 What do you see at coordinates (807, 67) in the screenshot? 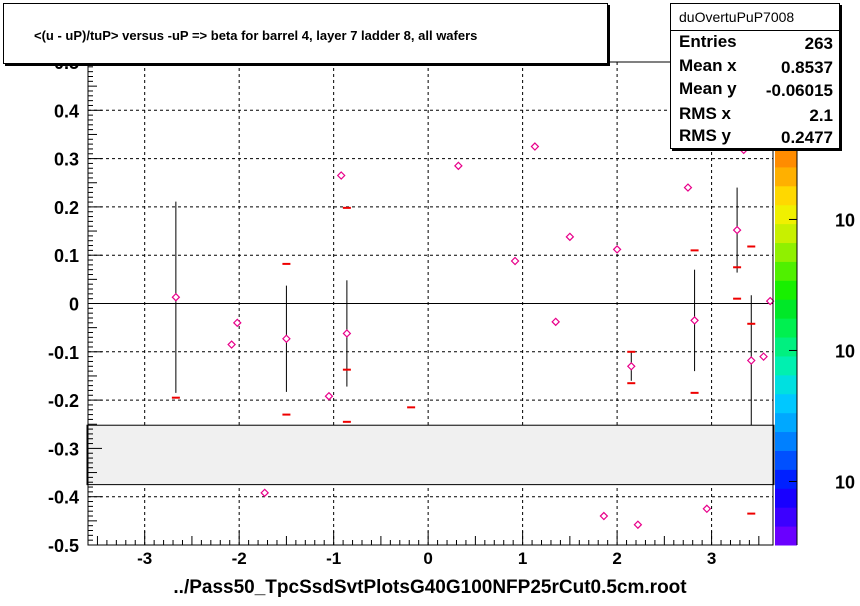
I see `stats-value: 0.8537` at bounding box center [807, 67].